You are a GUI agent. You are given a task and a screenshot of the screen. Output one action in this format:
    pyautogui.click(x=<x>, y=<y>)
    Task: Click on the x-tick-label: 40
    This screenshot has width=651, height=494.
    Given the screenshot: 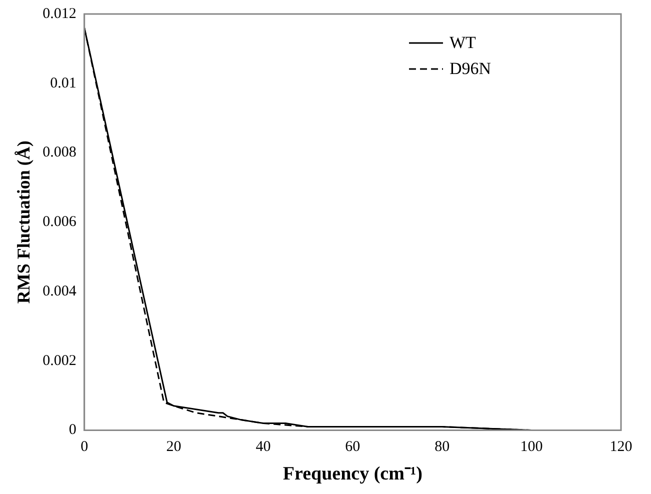 What is the action you would take?
    pyautogui.click(x=263, y=447)
    